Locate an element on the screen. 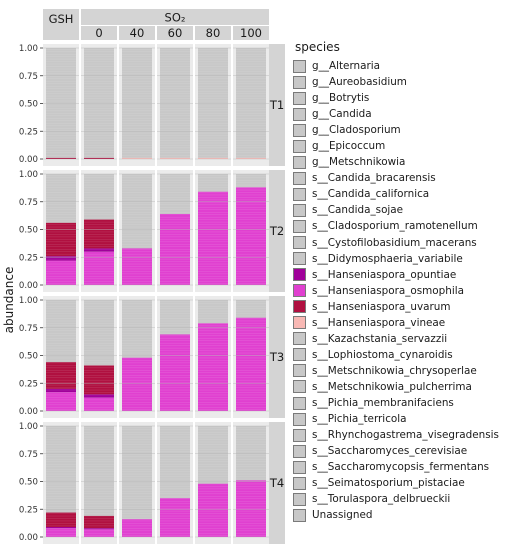  legend-item: s__Torulaspora_delbrueckii is located at coordinates (398, 499).